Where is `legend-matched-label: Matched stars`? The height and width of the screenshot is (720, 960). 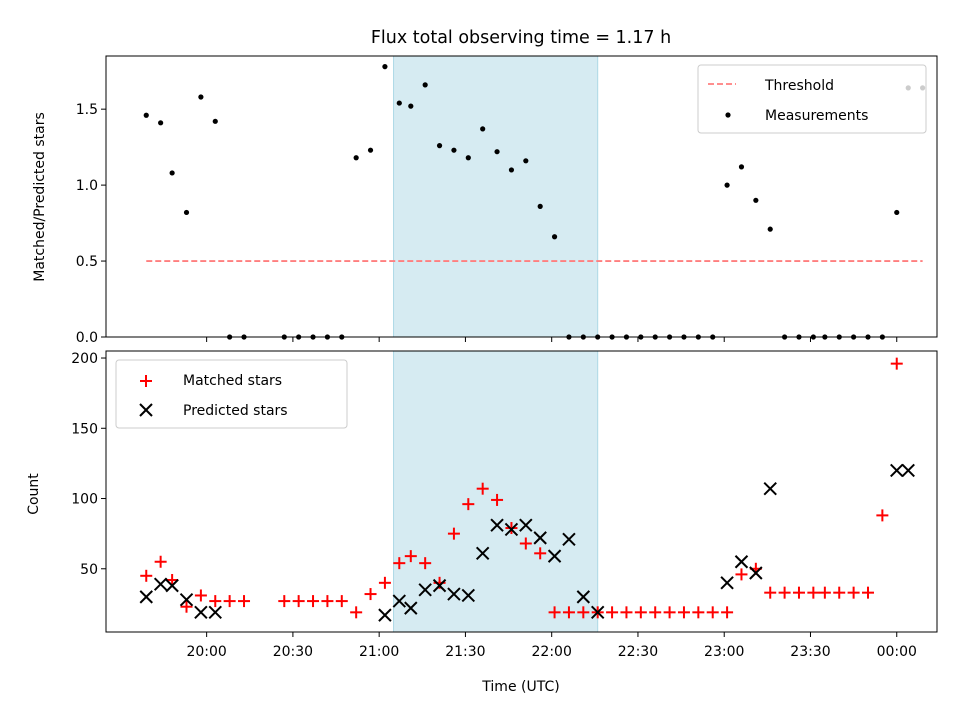 legend-matched-label: Matched stars is located at coordinates (232, 381).